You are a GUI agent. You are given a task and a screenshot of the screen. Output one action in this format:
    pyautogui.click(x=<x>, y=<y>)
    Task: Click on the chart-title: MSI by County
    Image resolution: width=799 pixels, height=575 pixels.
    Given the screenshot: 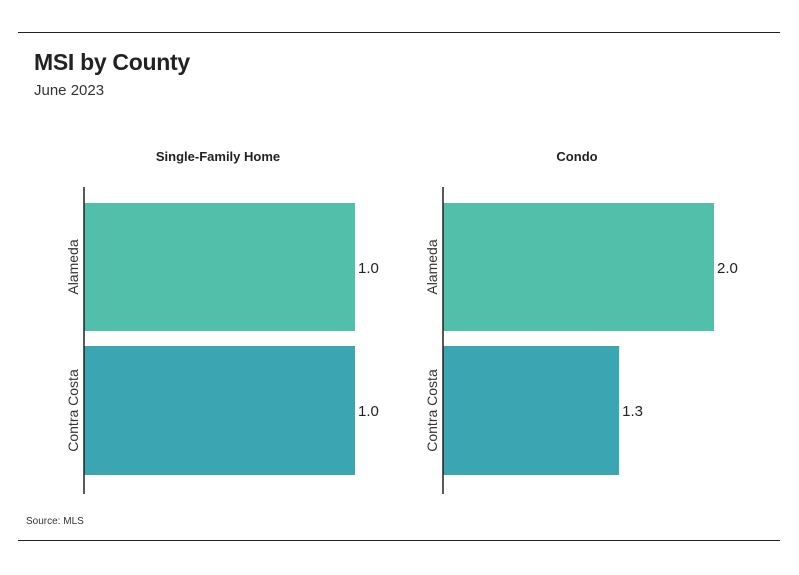 What is the action you would take?
    pyautogui.click(x=112, y=62)
    